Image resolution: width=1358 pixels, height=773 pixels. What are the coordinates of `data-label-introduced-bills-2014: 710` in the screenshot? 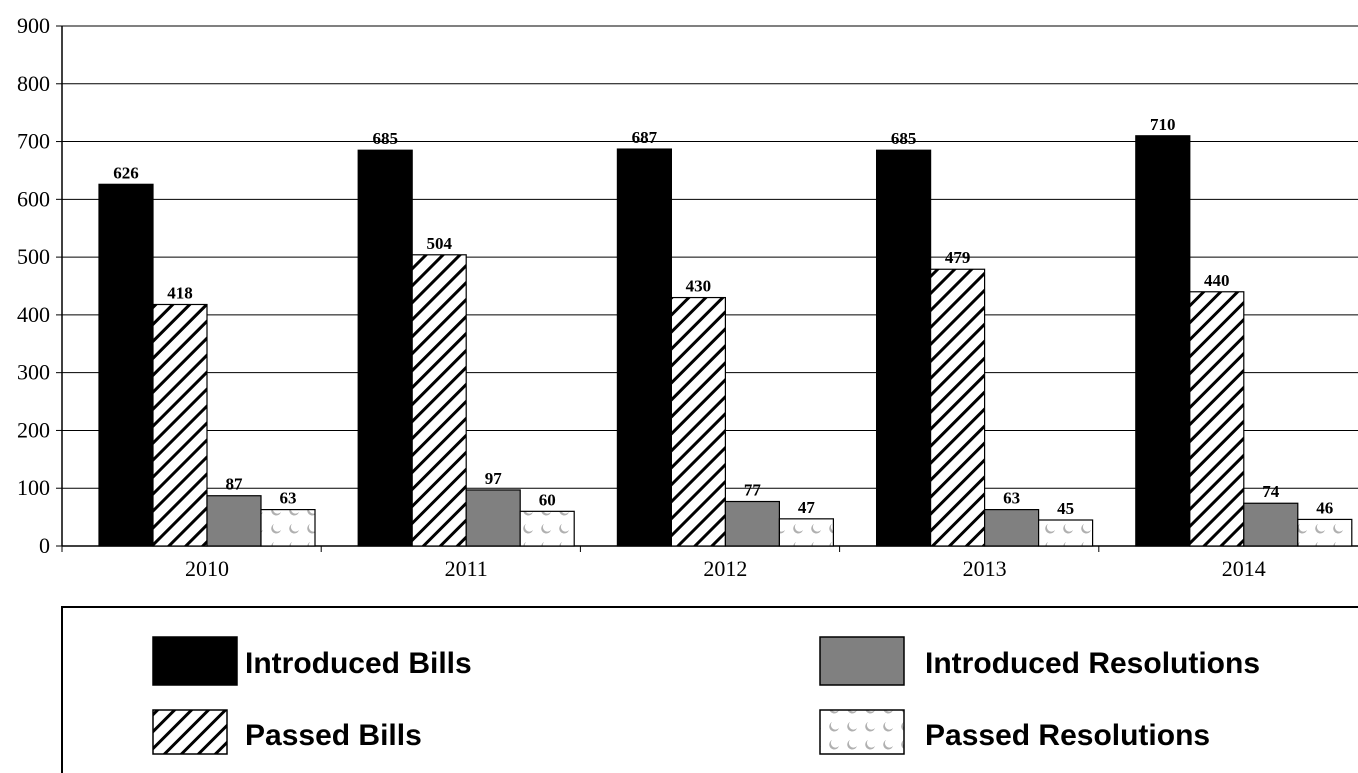 It's located at (1163, 124).